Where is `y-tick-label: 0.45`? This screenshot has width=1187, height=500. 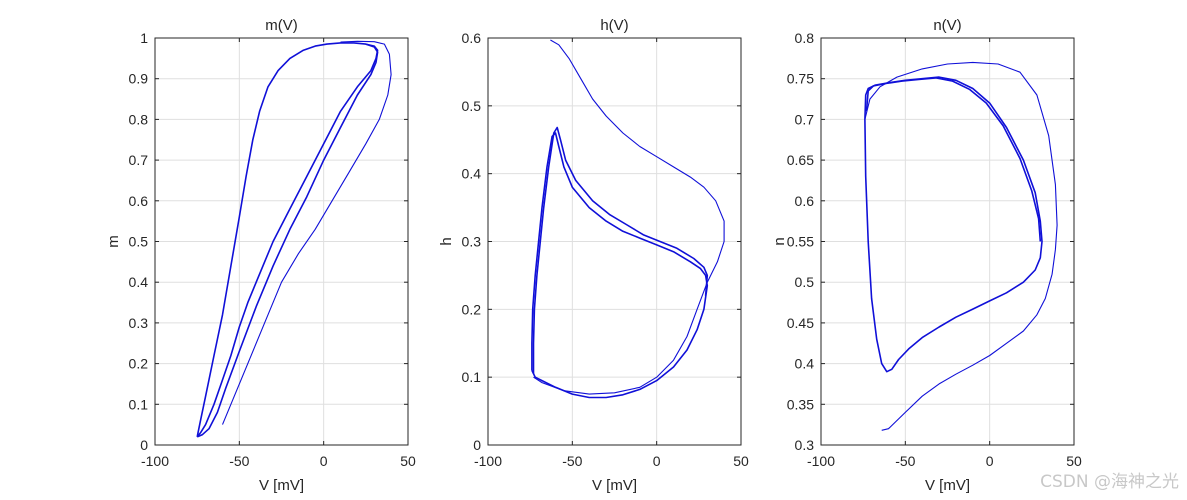 y-tick-label: 0.45 is located at coordinates (800, 323).